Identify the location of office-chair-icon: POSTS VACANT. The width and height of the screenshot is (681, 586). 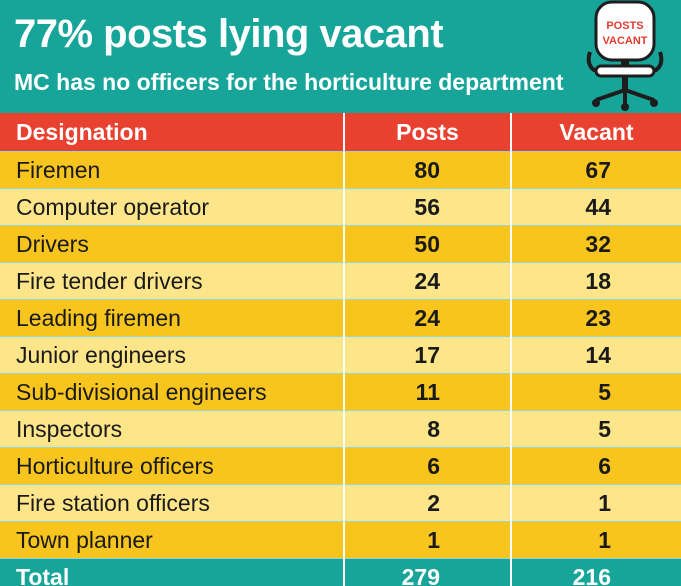
(625, 55).